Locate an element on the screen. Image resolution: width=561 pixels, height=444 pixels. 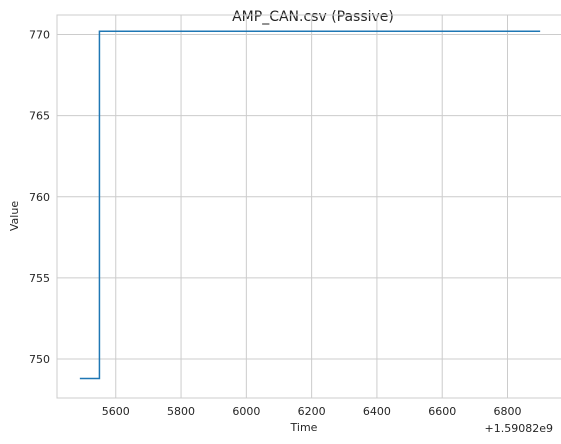
x-tick-label: 5800 is located at coordinates (181, 411).